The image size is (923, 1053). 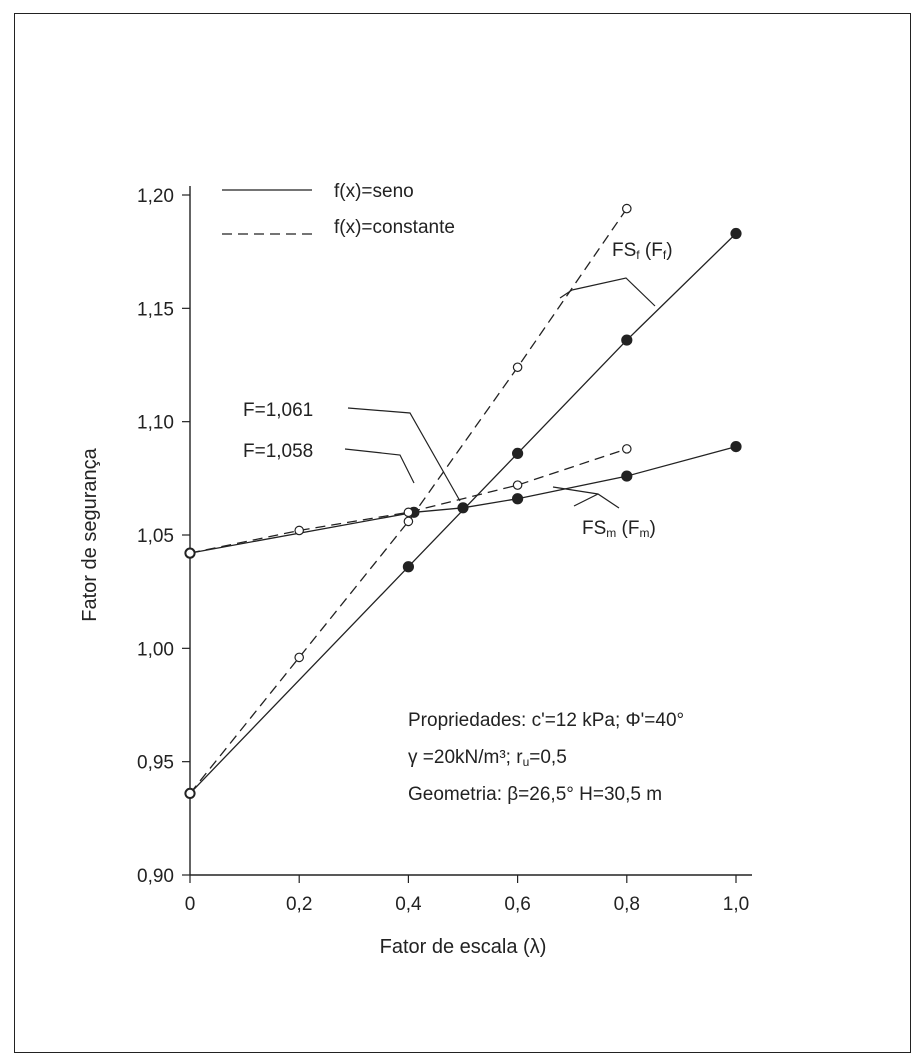 I want to click on fsf-leader, so click(x=613, y=292).